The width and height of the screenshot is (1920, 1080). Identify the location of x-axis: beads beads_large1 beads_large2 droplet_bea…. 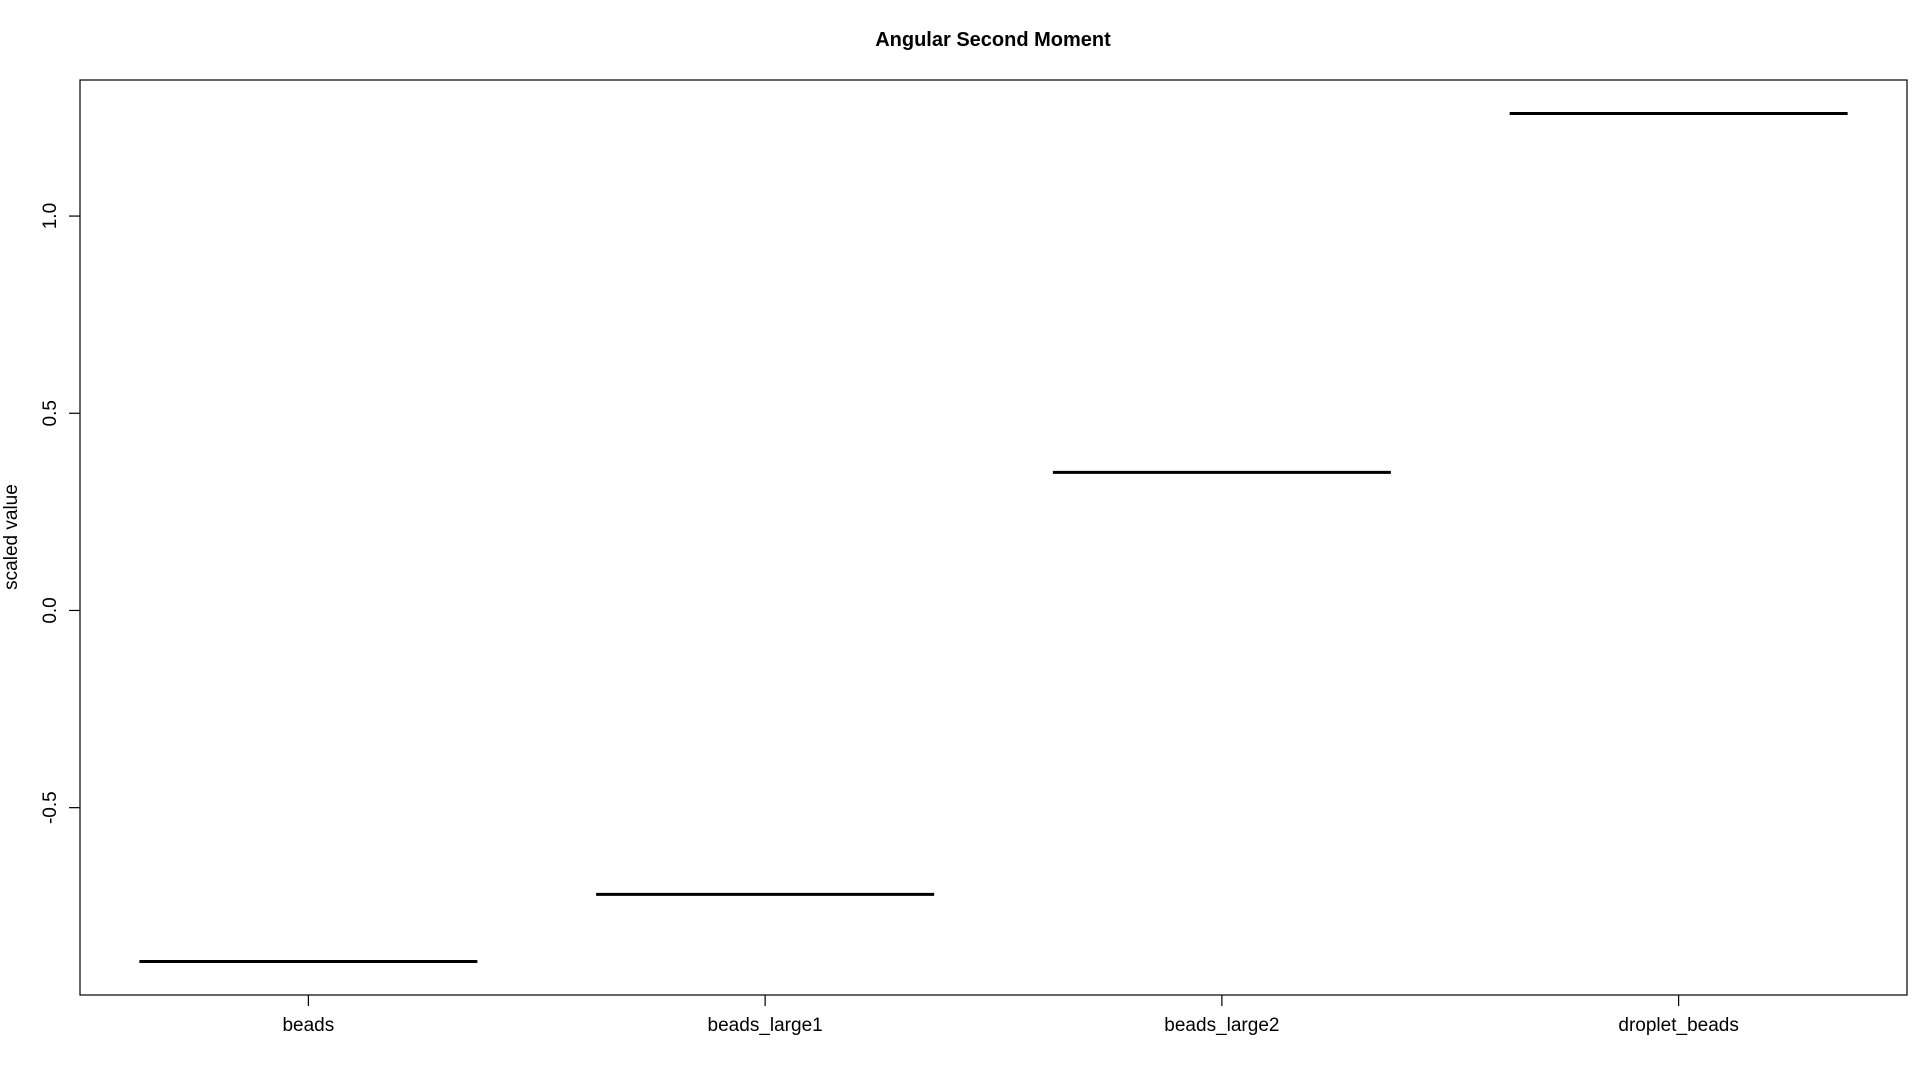
(1010, 1015).